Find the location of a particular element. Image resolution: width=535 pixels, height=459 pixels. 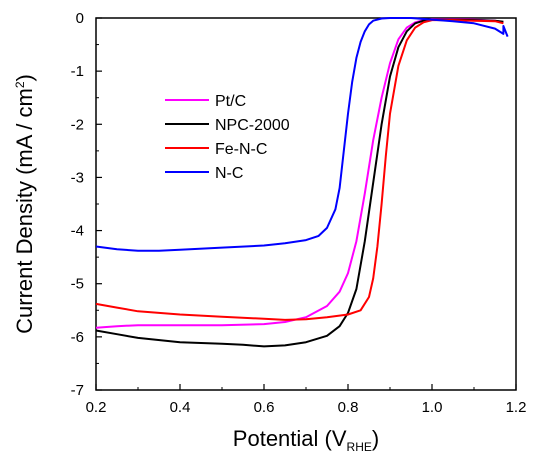

y-axis-title-main: Current Density (mA / cm is located at coordinates (24, 211).